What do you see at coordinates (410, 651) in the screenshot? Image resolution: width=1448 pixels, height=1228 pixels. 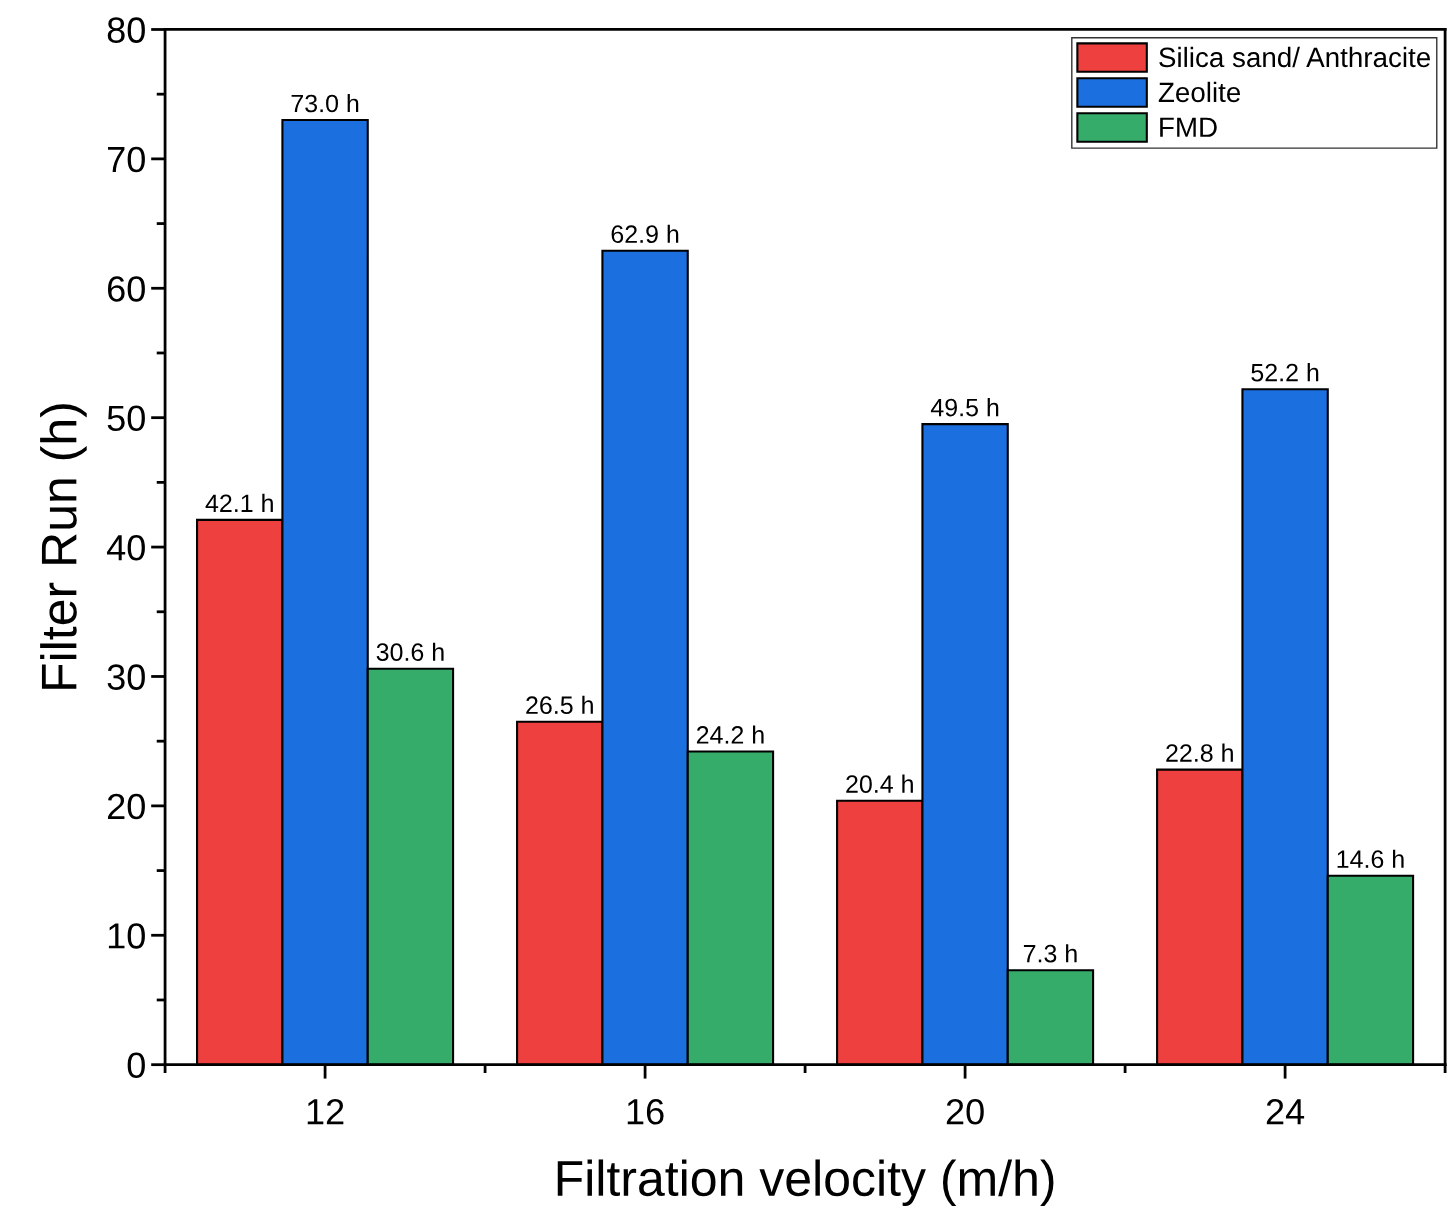 I see `data-label: 30.6 h` at bounding box center [410, 651].